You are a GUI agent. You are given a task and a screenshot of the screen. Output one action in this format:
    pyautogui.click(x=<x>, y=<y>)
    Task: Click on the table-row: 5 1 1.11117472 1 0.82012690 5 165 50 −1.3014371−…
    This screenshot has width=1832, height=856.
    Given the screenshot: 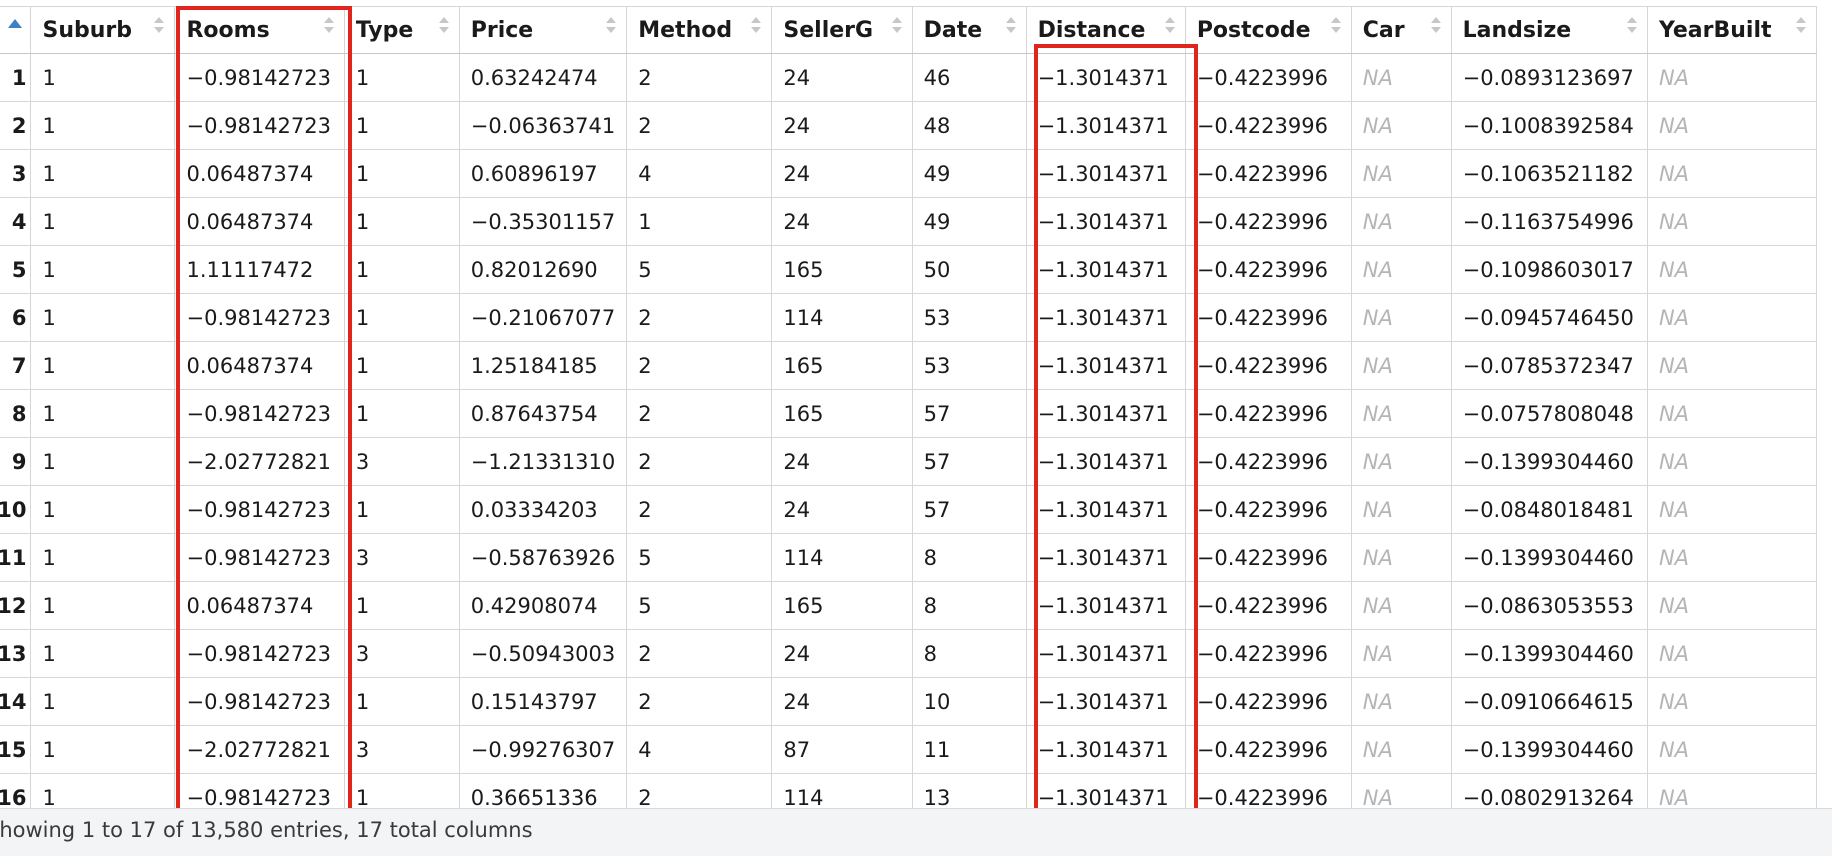 What is the action you would take?
    pyautogui.click(x=909, y=269)
    